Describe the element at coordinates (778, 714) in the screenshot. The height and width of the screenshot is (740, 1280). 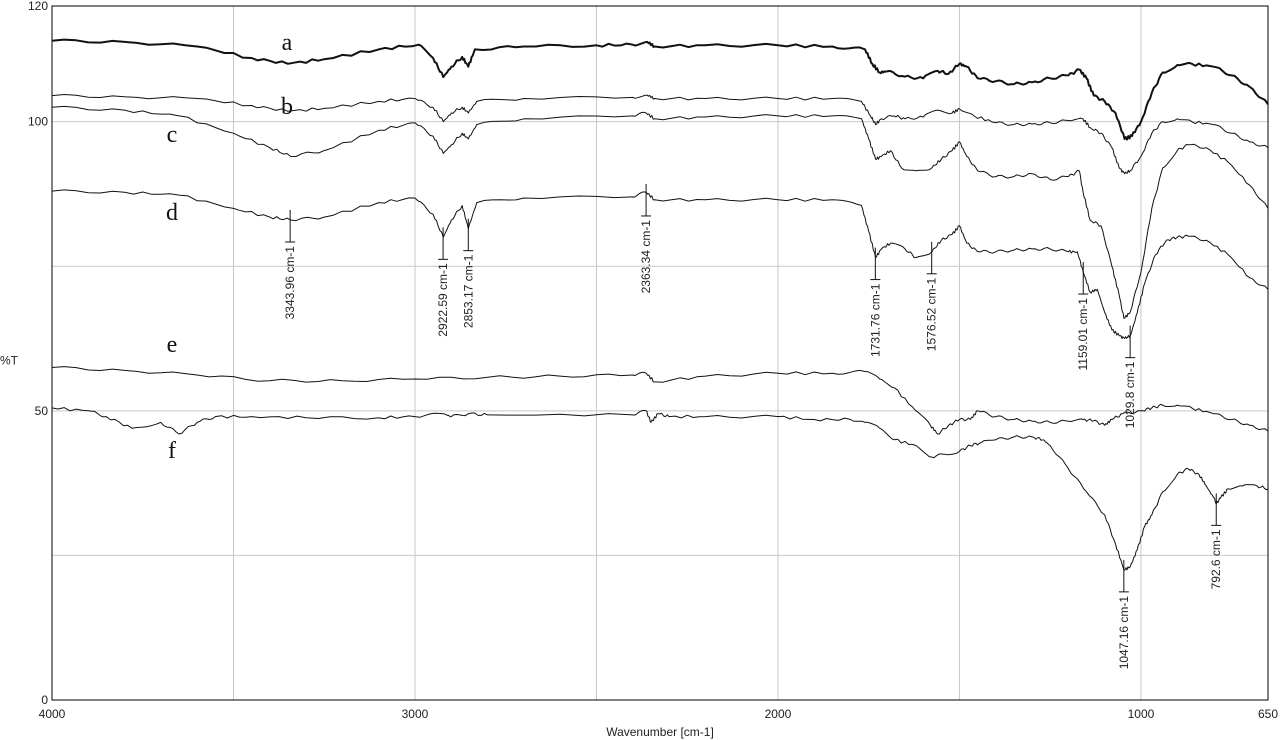
I see `x-tick-label: 2000` at that location.